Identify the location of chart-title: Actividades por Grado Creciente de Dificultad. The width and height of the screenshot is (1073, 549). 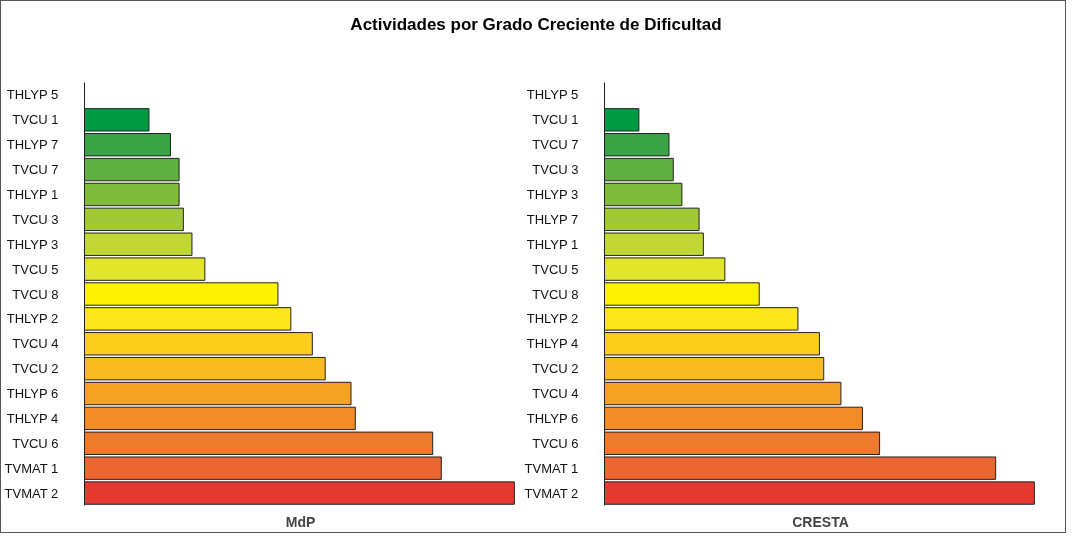
(536, 25).